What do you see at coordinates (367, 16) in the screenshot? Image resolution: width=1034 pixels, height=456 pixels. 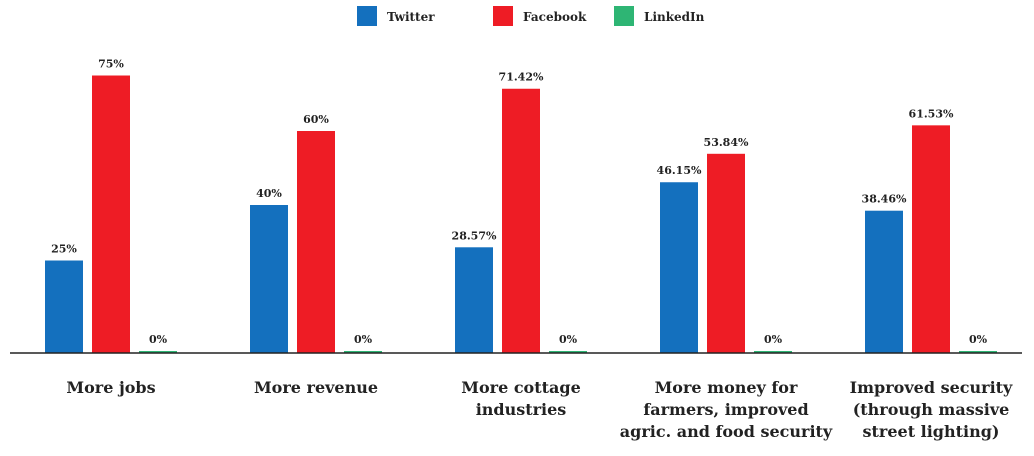 I see `legend-swatch-twitter` at bounding box center [367, 16].